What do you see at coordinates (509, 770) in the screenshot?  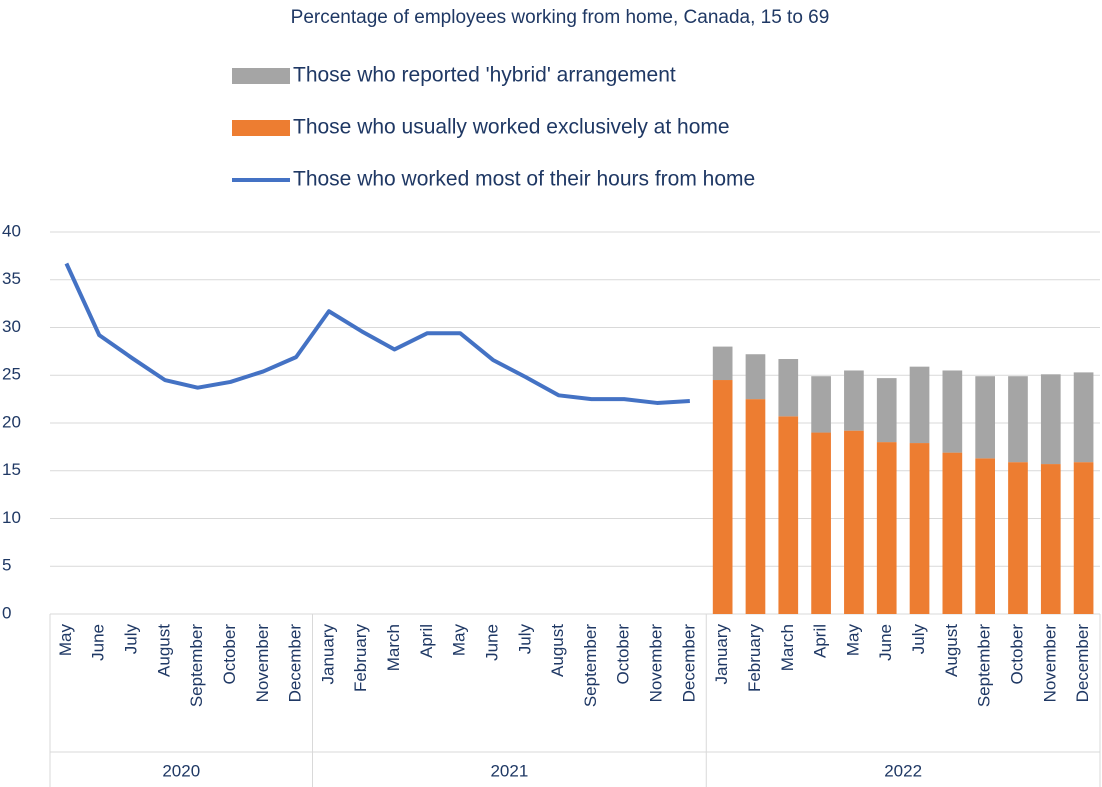 I see `group-label: 2021` at bounding box center [509, 770].